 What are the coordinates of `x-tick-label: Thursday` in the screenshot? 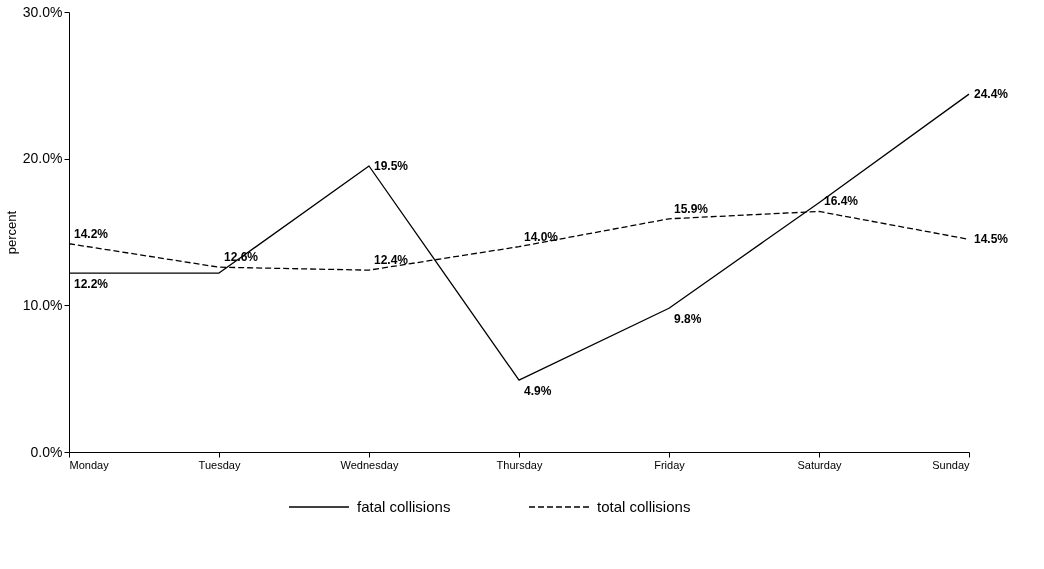 It's located at (519, 464).